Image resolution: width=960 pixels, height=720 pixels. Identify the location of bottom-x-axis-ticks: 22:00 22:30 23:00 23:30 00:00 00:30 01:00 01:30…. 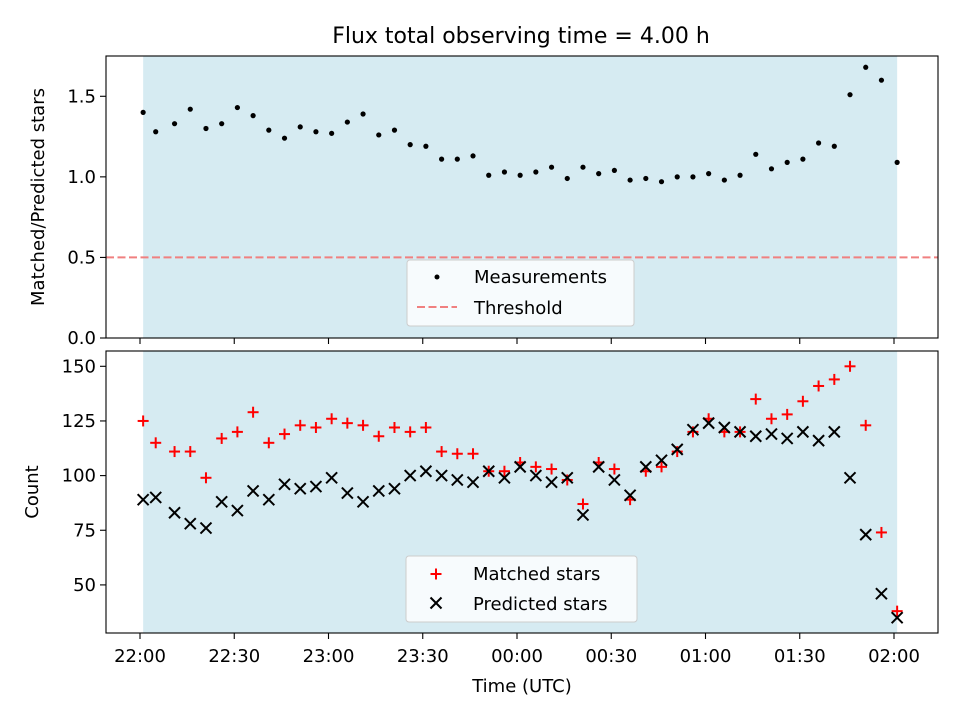
(517, 650).